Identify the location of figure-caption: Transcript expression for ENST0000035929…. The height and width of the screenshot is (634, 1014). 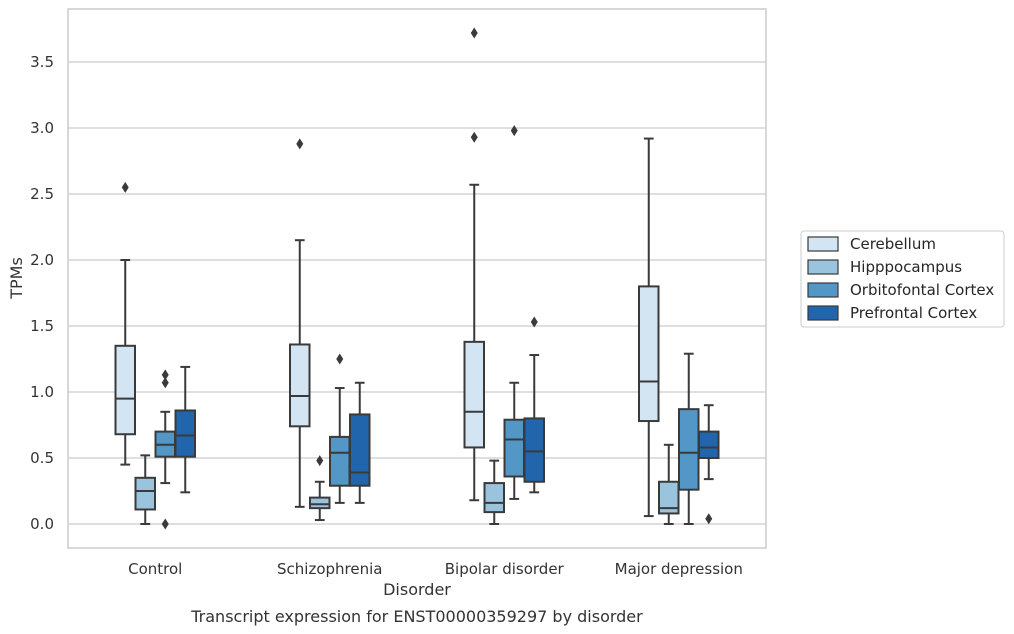
(416, 616).